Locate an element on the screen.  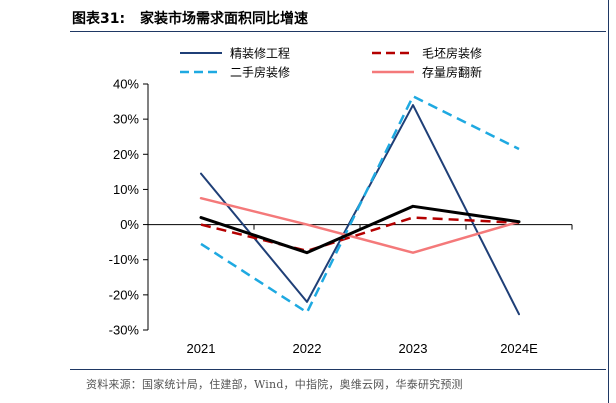
top-rule is located at coordinates (338, 31).